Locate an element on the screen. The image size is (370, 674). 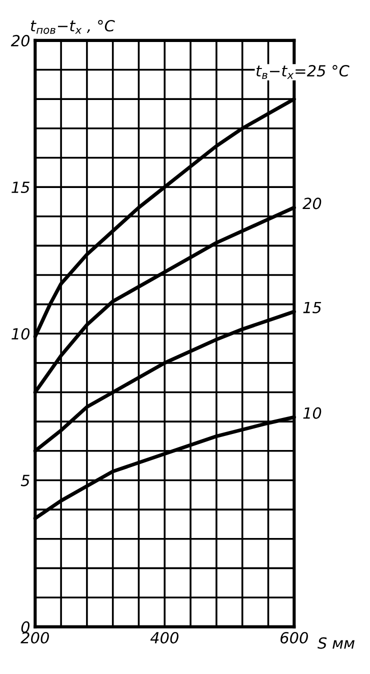
series-label: 20 is located at coordinates (312, 204).